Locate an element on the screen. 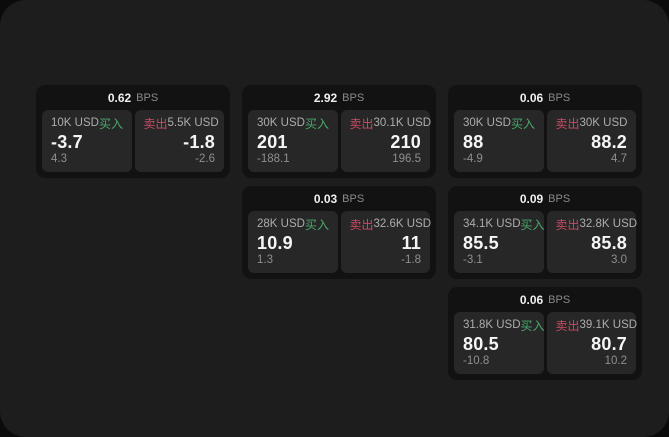 This screenshot has height=437, width=669. quote-card-1: 0.62 BPS 10K USD 买入 -3.7 4.3 卖出 5.5K USD is located at coordinates (133, 131).